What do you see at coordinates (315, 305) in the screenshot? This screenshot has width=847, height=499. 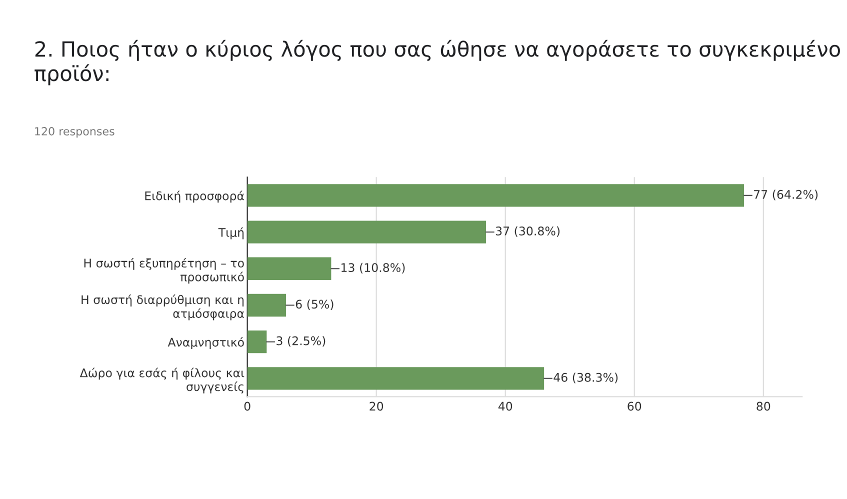 I see `data-label: 6 (5%)` at bounding box center [315, 305].